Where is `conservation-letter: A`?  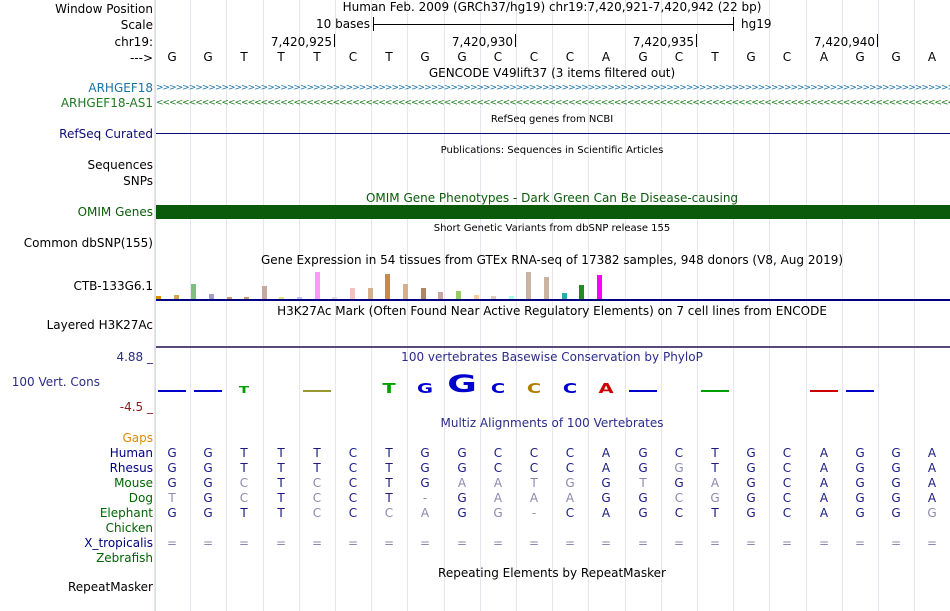 conservation-letter: A is located at coordinates (606, 389).